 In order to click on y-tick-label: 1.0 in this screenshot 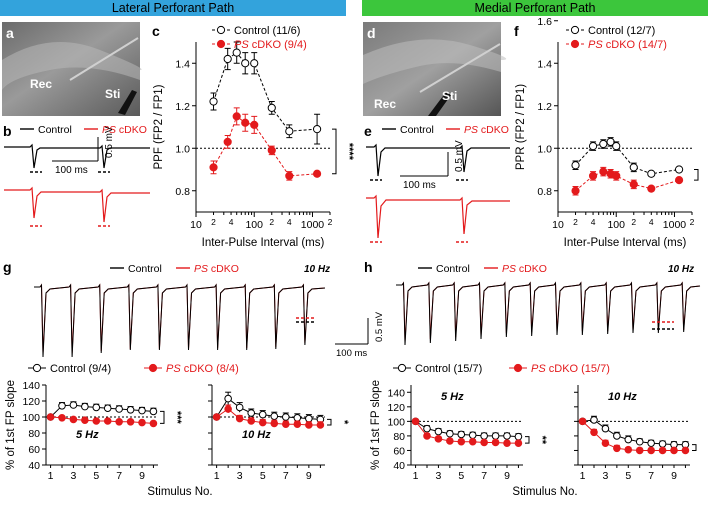, I will do `click(544, 149)`.